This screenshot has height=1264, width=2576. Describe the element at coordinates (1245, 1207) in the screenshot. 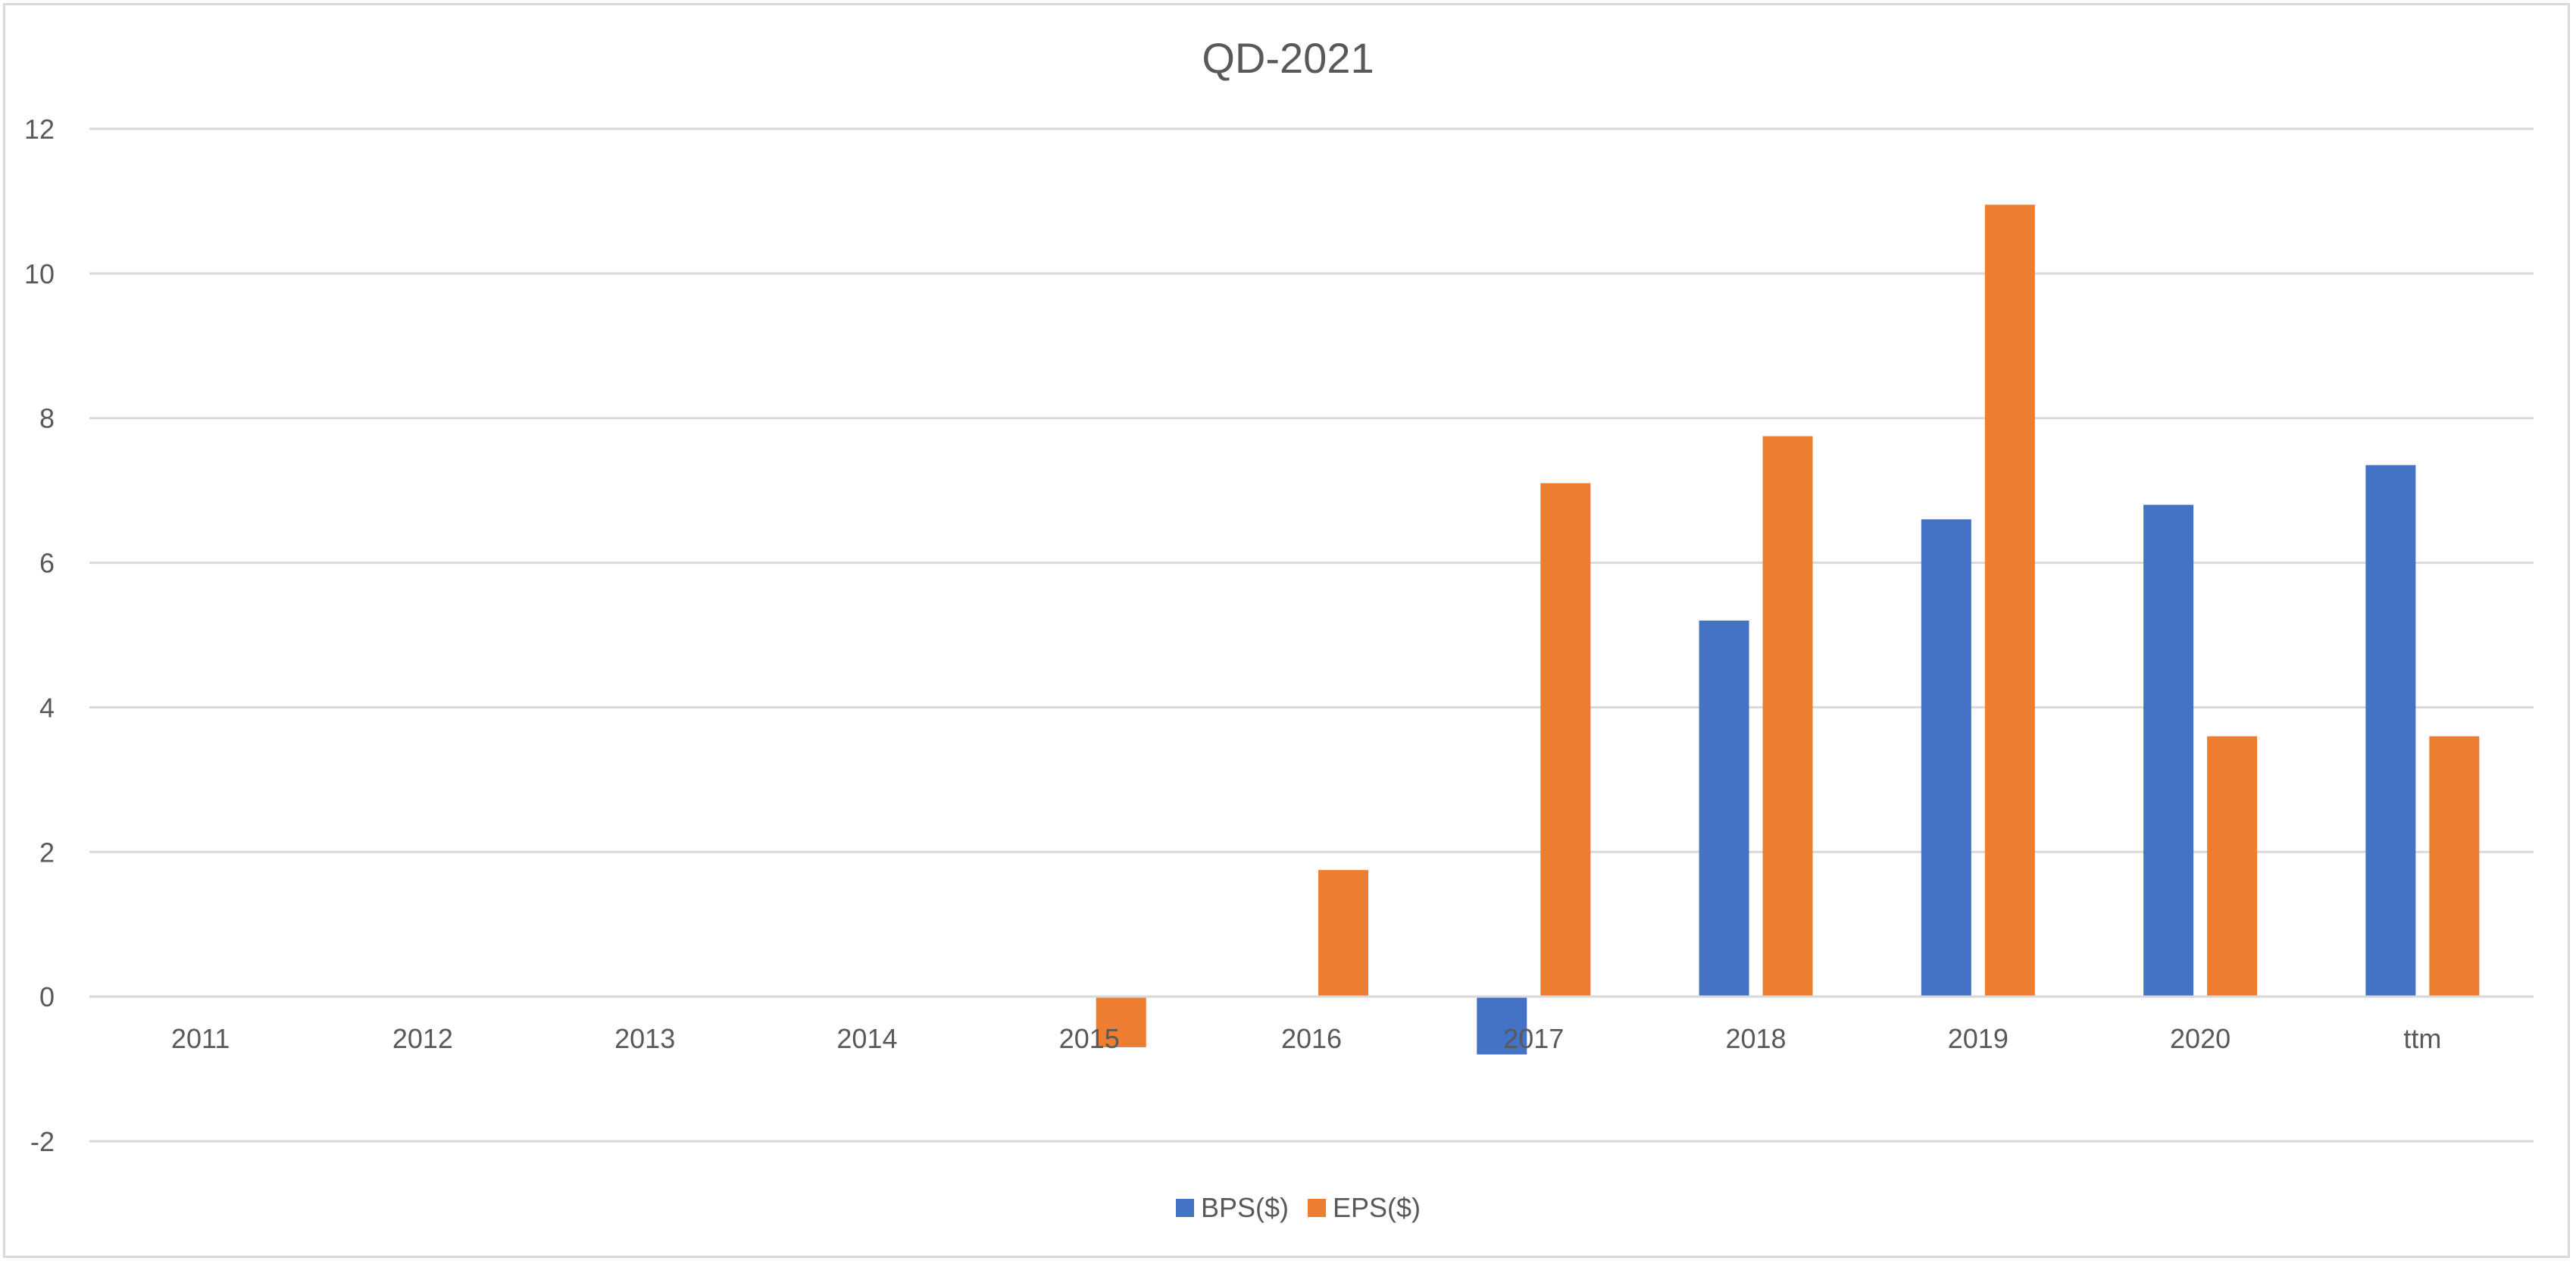

I see `legend-label-bps: BPS($)` at that location.